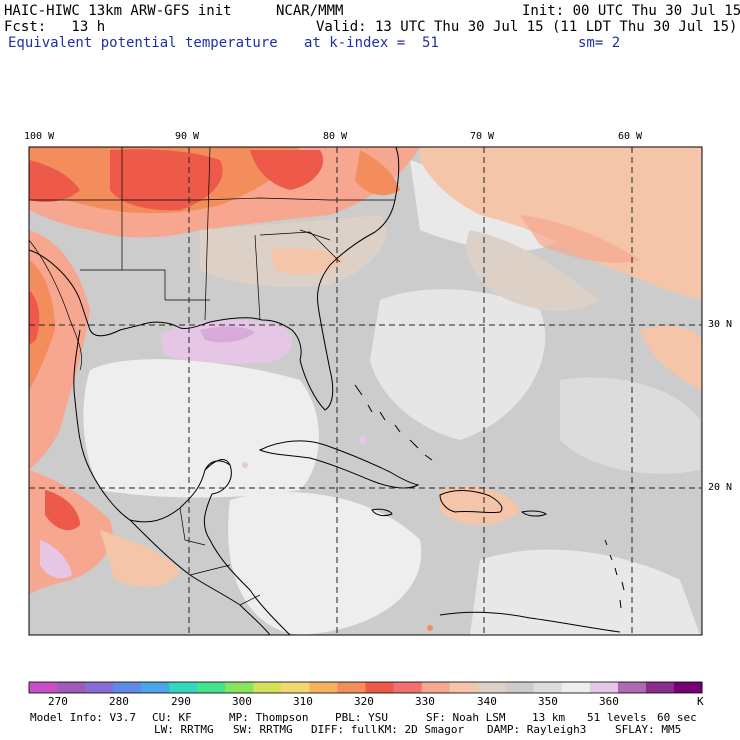 This screenshot has height=740, width=740. Describe the element at coordinates (187, 136) in the screenshot. I see `lon-label-90w: 90 W` at that location.